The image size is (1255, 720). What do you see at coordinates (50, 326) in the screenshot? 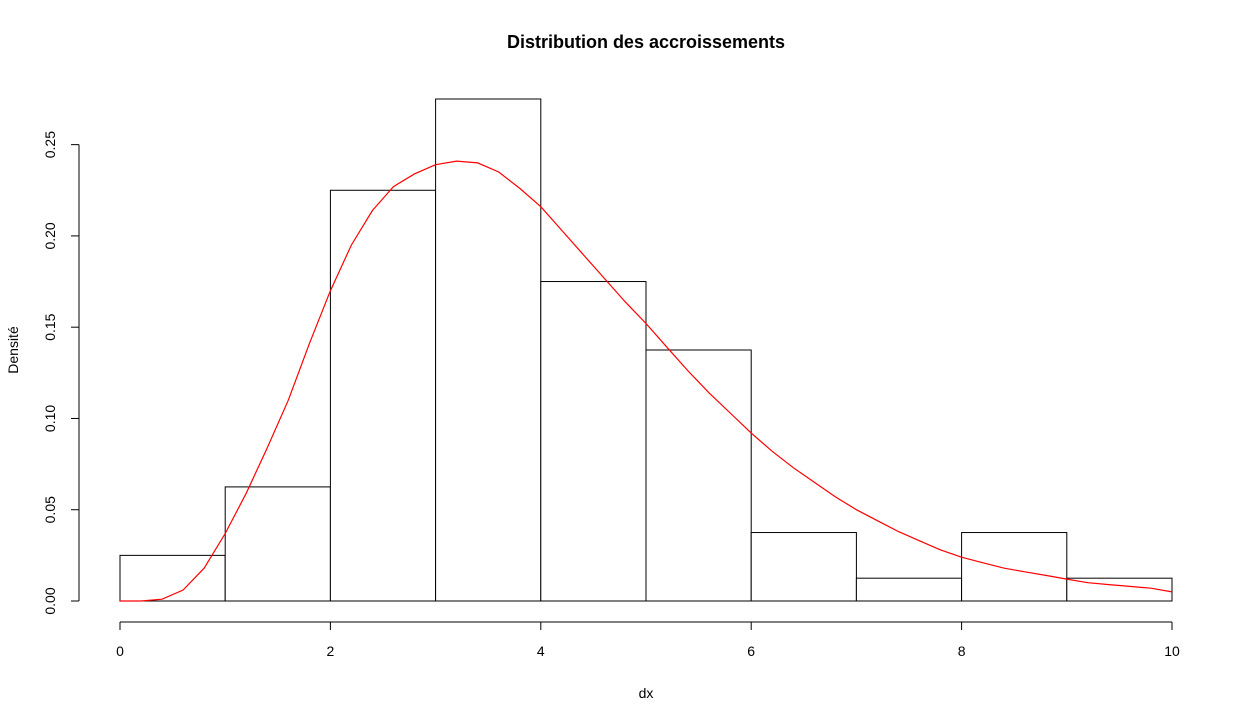
I see `y-tick-label: 0.15` at bounding box center [50, 326].